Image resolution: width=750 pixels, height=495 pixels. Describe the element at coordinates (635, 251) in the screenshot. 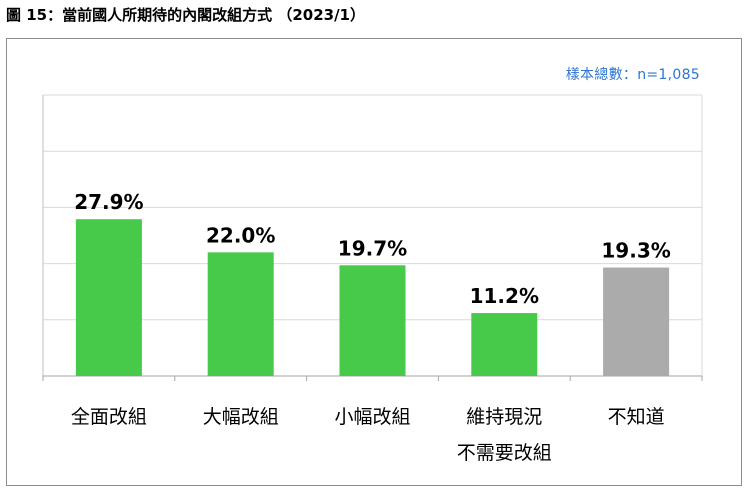

I see `value-label: 19.3%` at that location.